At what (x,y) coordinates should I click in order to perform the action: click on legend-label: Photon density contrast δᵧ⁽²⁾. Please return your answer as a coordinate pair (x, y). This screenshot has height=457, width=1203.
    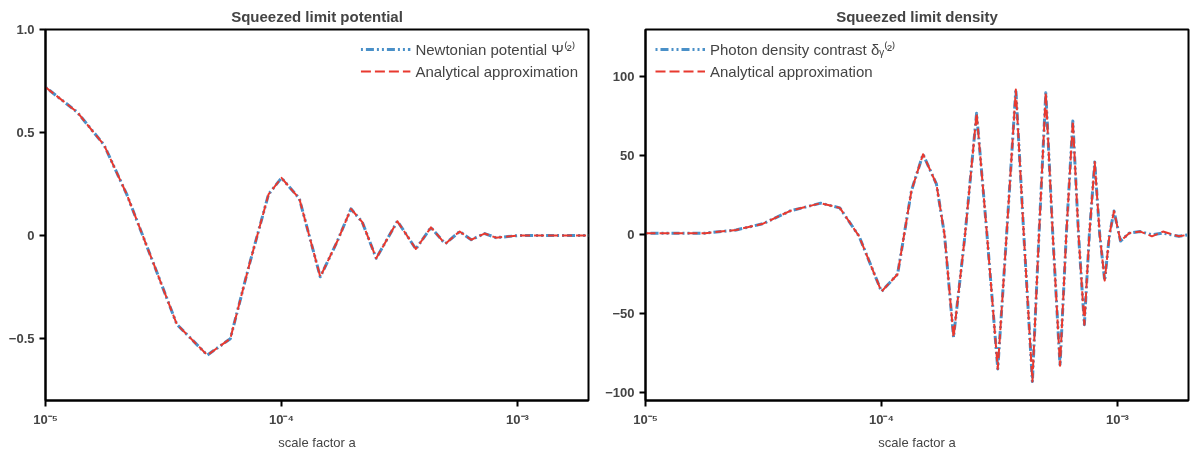
    Looking at the image, I should click on (803, 49).